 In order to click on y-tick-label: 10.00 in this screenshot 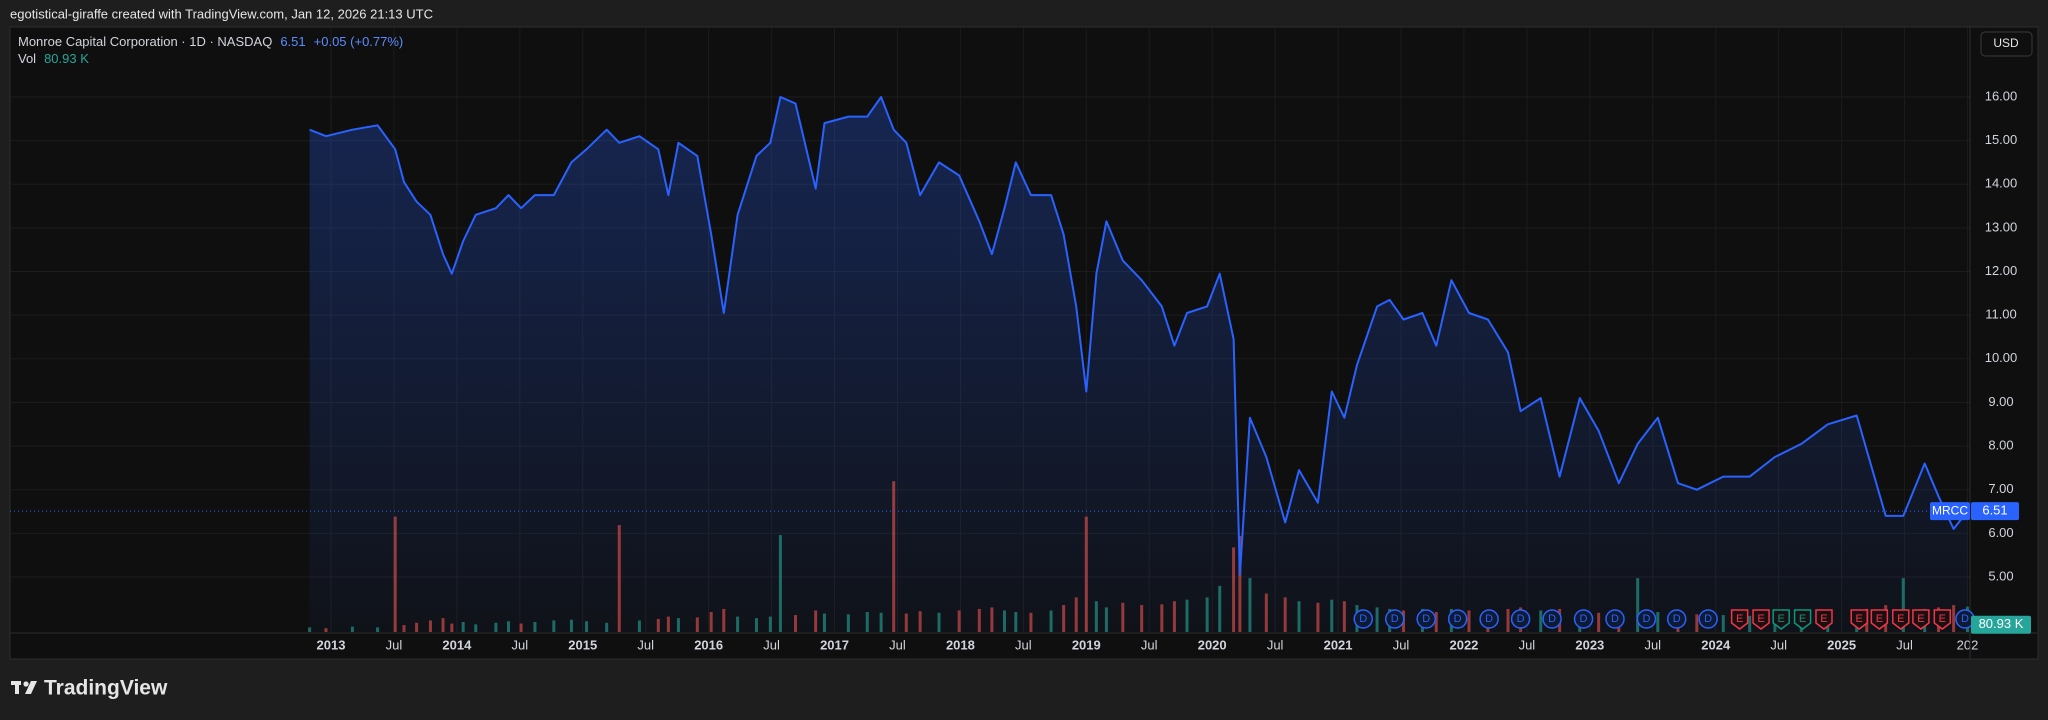, I will do `click(2001, 357)`.